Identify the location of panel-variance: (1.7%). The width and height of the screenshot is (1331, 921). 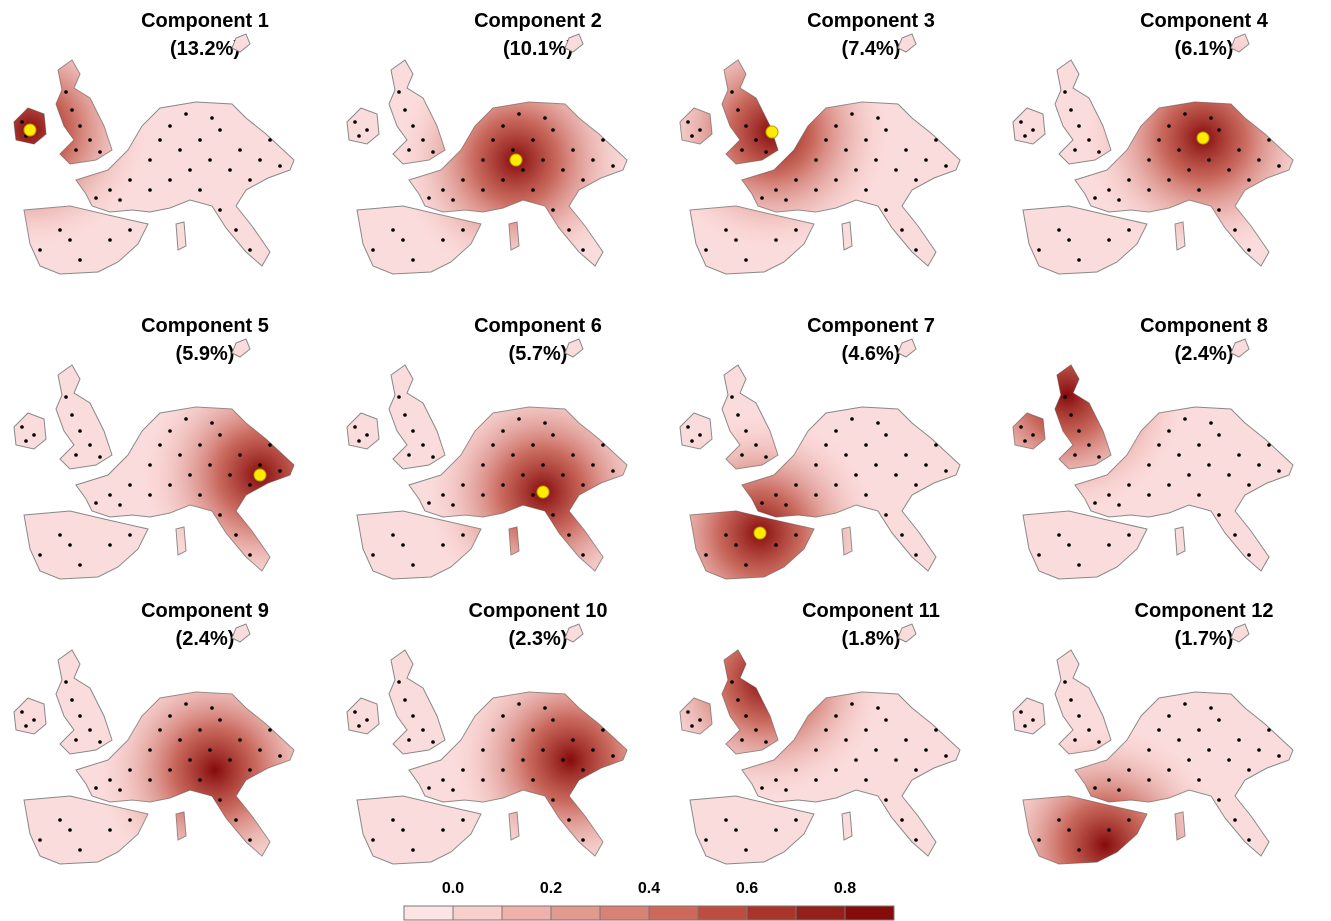
(1204, 639).